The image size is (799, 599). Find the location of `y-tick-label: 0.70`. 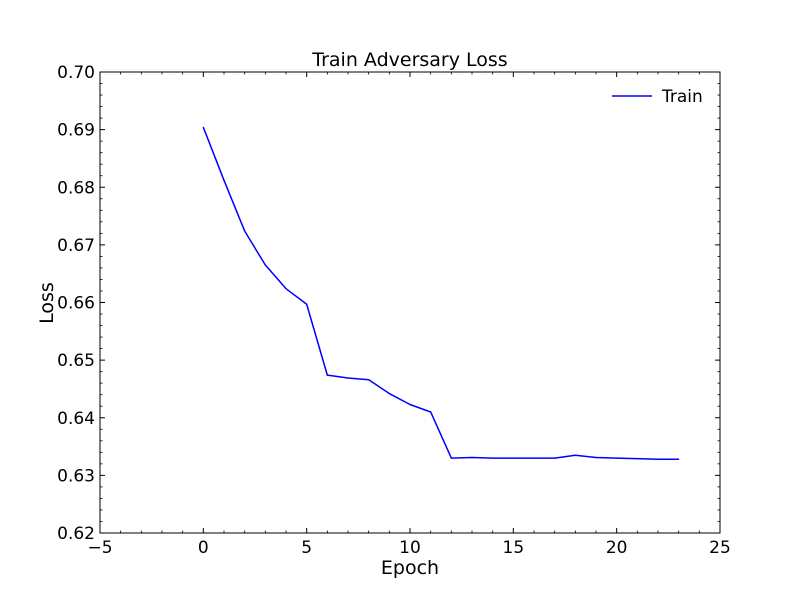

y-tick-label: 0.70 is located at coordinates (76, 73).